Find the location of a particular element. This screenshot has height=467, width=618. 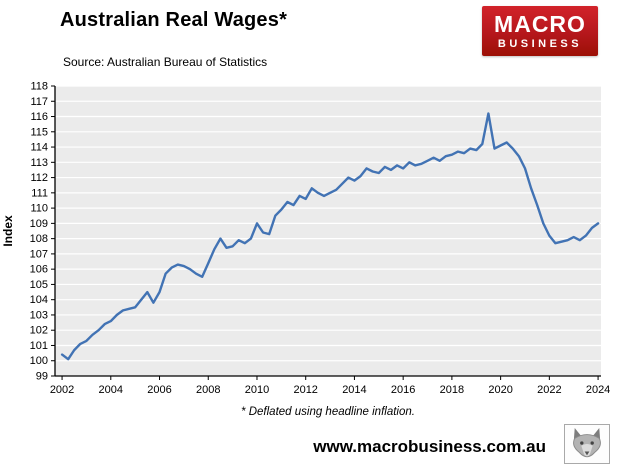

svg-text: 2002 is located at coordinates (62, 390).